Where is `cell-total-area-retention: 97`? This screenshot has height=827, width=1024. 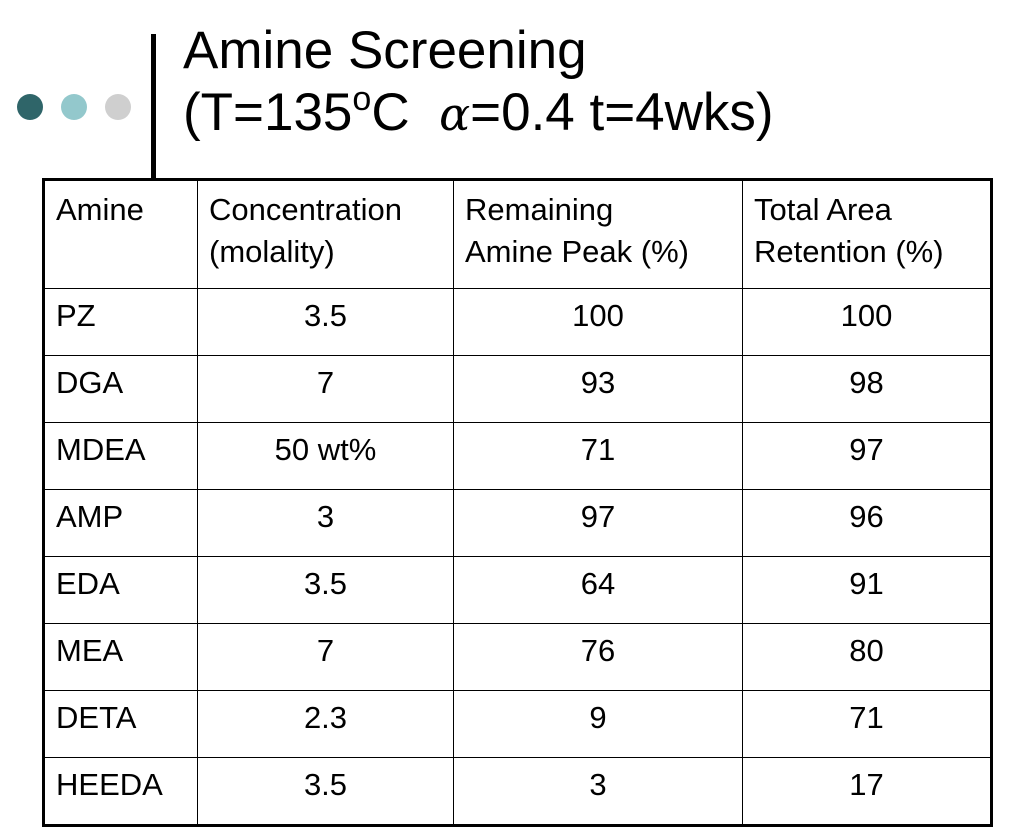 cell-total-area-retention: 97 is located at coordinates (867, 456).